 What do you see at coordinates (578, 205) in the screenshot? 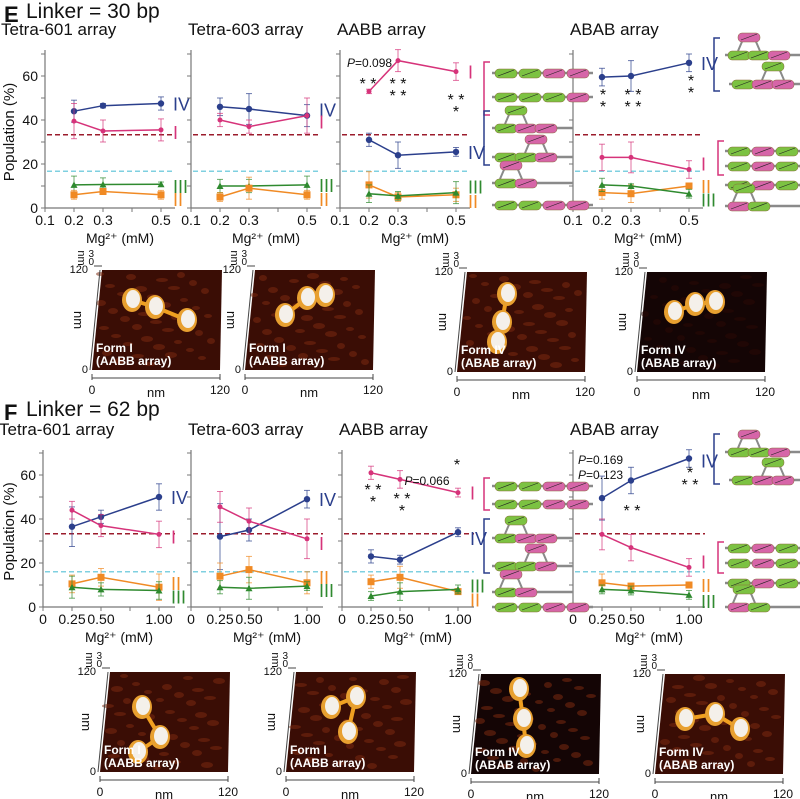
I see `cartoon-form-II-nucleosome-stripe` at bounding box center [578, 205].